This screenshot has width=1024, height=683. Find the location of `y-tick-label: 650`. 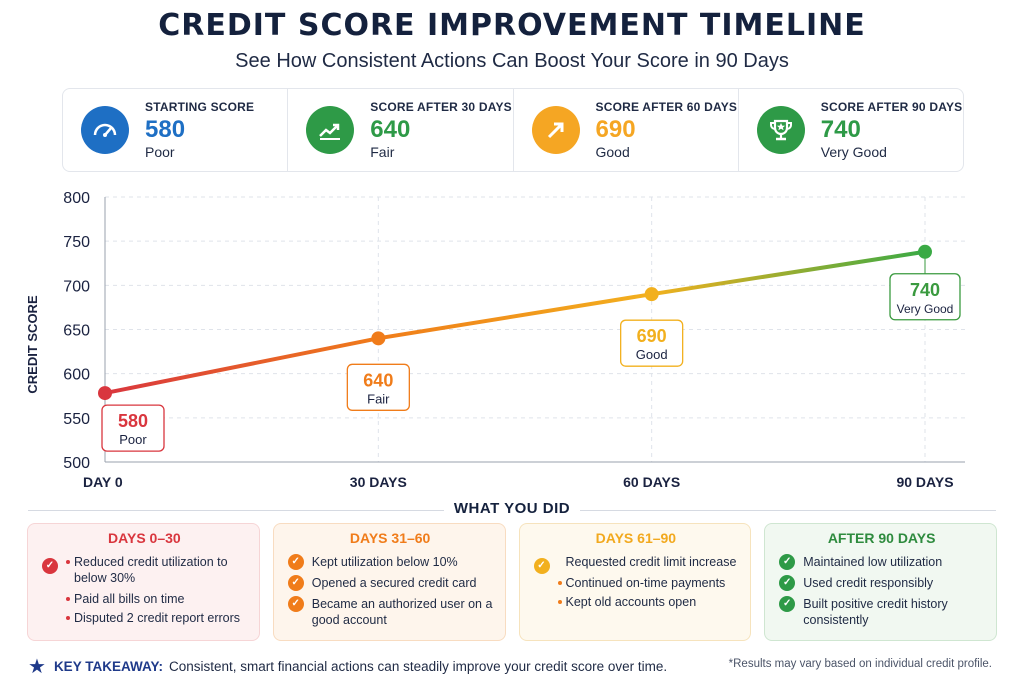

y-tick-label: 650 is located at coordinates (76, 331).